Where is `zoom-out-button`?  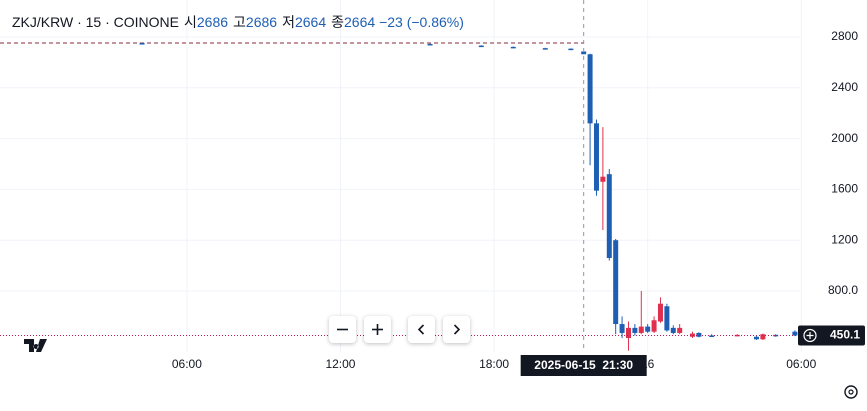 zoom-out-button is located at coordinates (342, 329).